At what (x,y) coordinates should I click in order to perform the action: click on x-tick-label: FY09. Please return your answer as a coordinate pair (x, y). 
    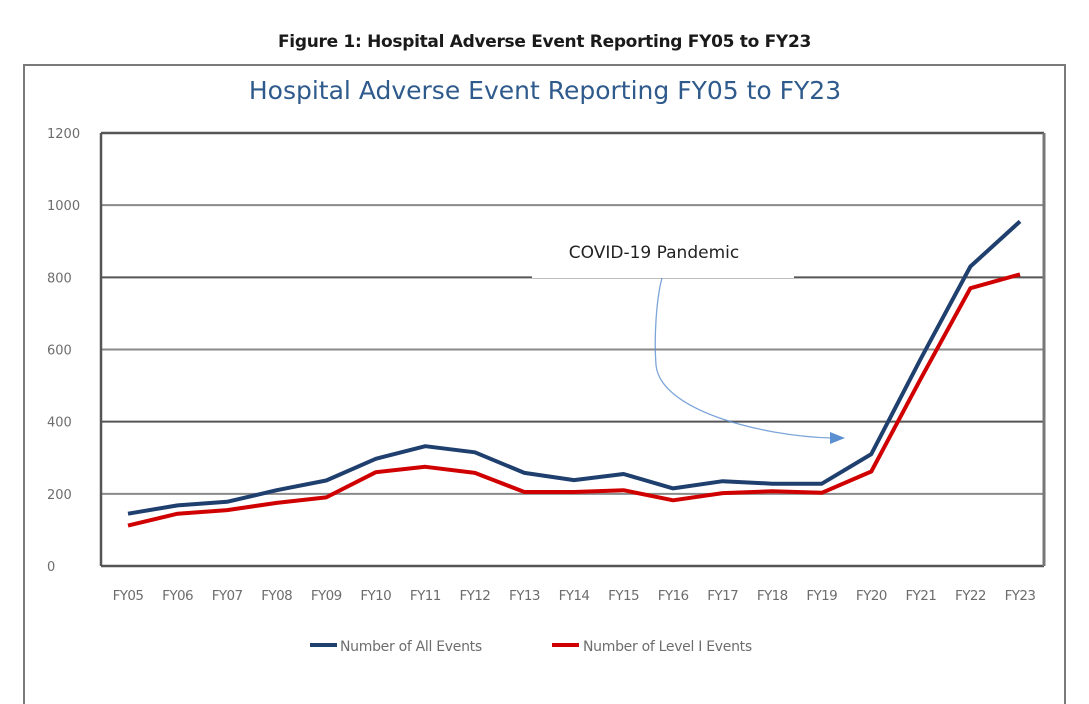
    Looking at the image, I should click on (326, 596).